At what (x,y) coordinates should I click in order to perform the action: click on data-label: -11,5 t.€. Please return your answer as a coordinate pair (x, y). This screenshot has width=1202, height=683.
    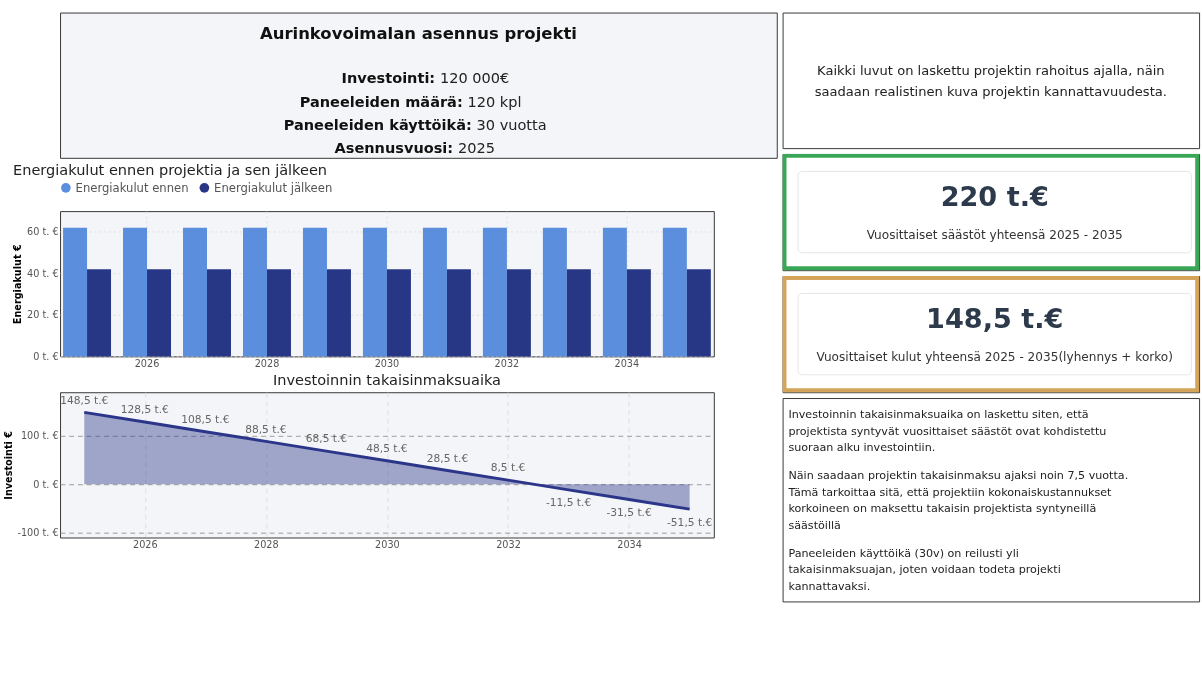
    Looking at the image, I should click on (568, 503).